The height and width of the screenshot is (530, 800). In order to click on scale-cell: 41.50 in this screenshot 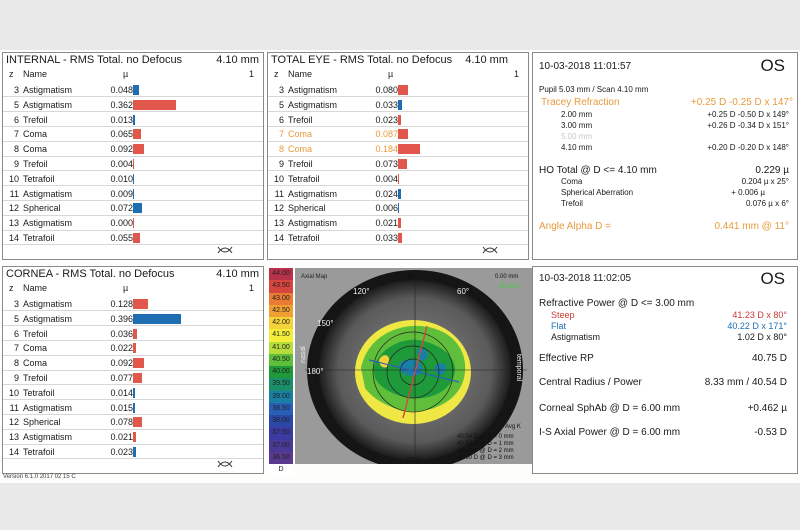, I will do `click(281, 335)`.